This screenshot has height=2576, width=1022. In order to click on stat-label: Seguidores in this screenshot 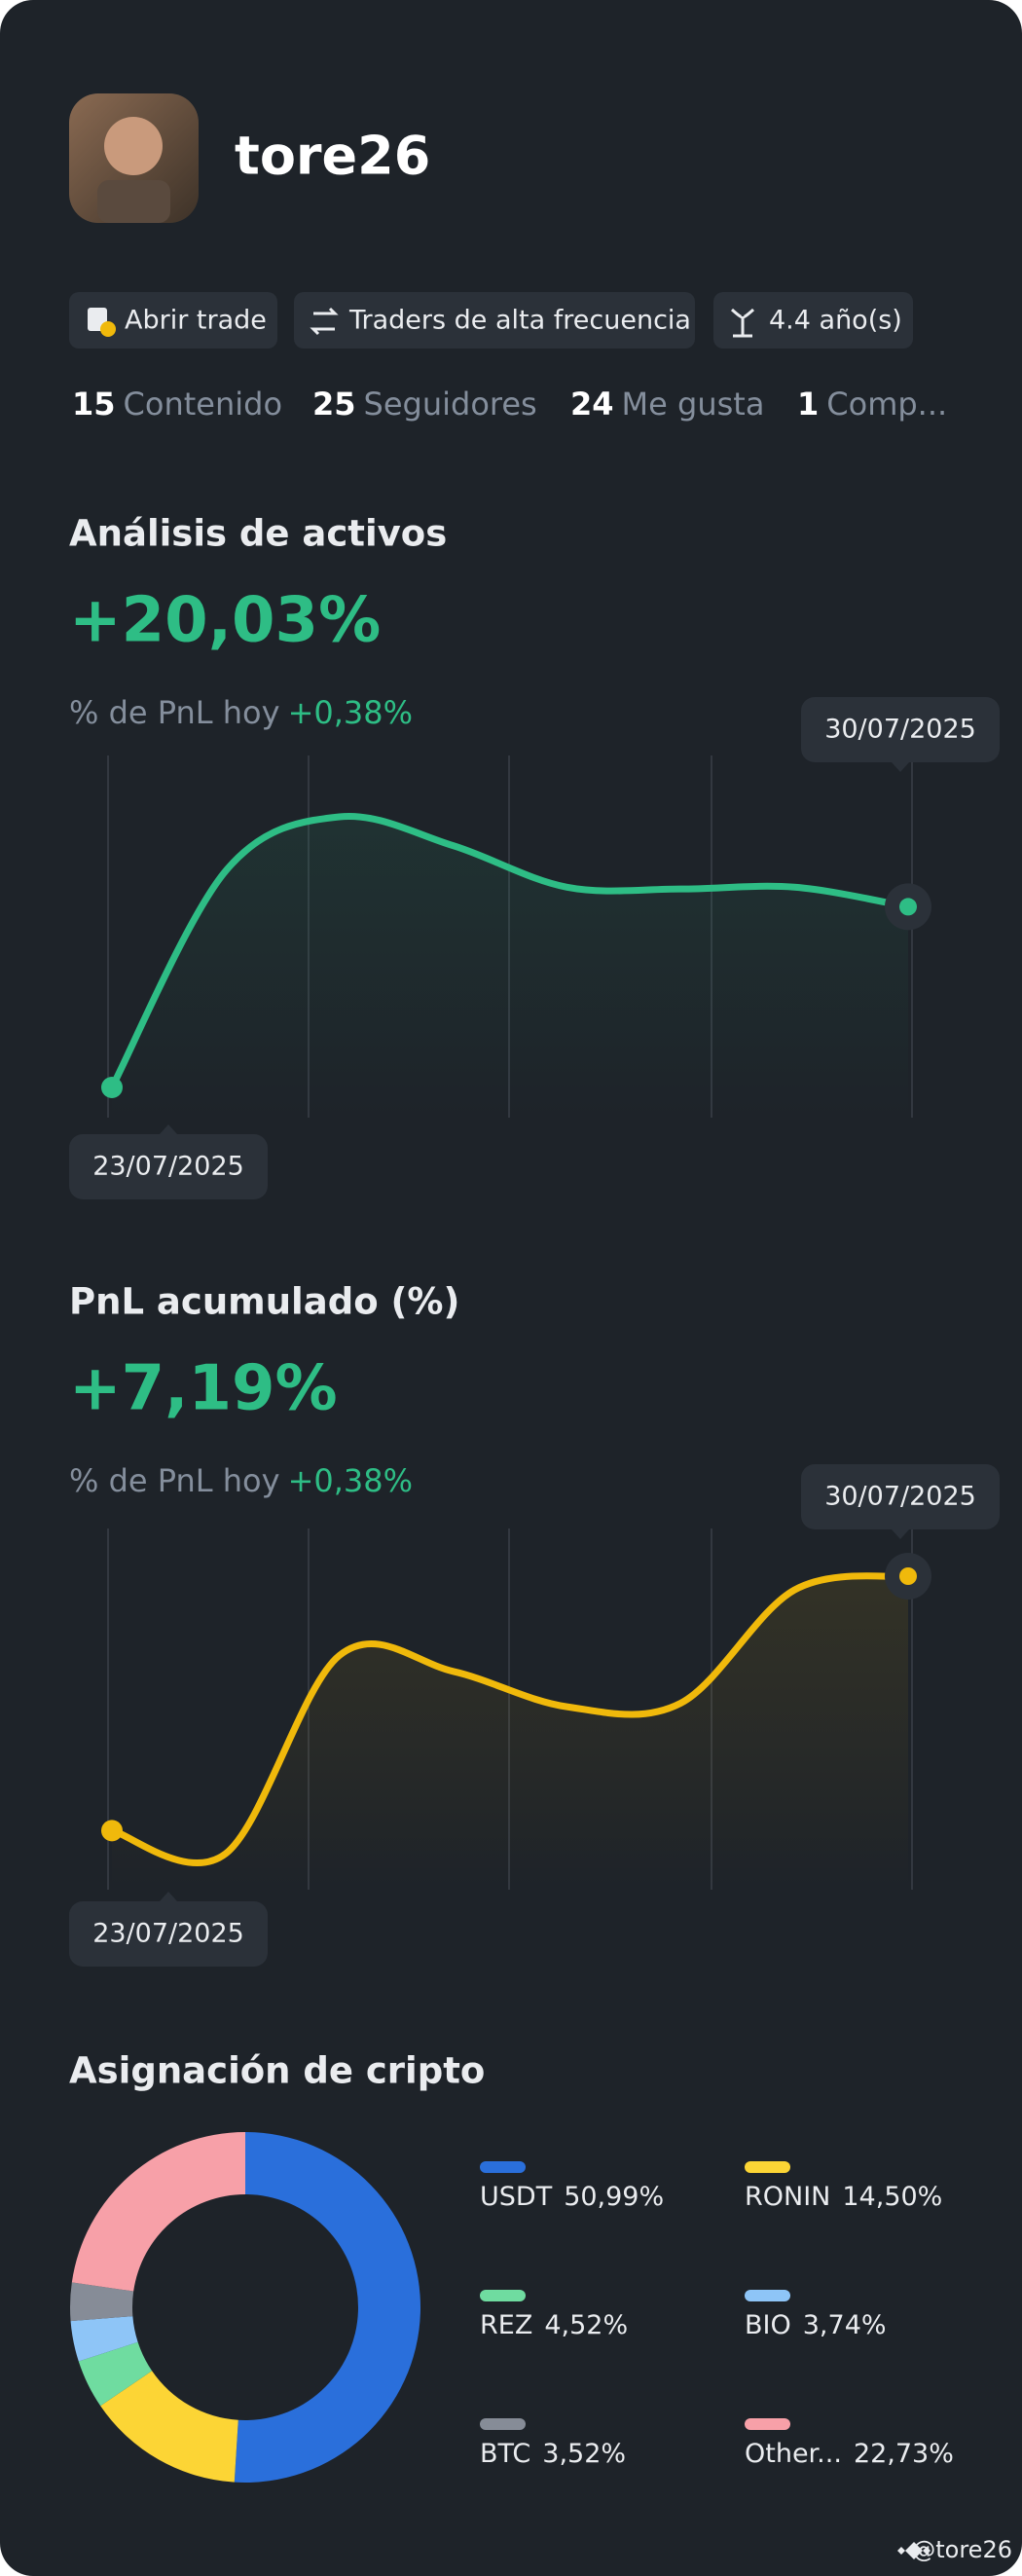, I will do `click(451, 404)`.